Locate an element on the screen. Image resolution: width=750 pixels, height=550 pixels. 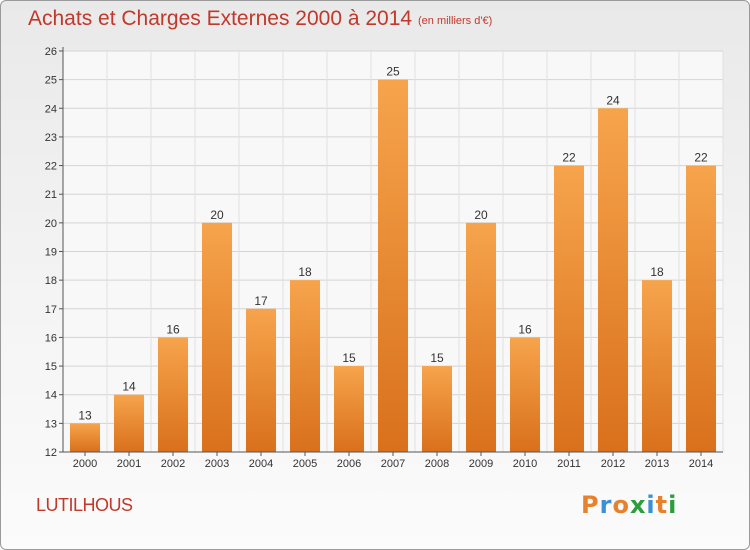
x-tick-label: 2002 is located at coordinates (173, 464).